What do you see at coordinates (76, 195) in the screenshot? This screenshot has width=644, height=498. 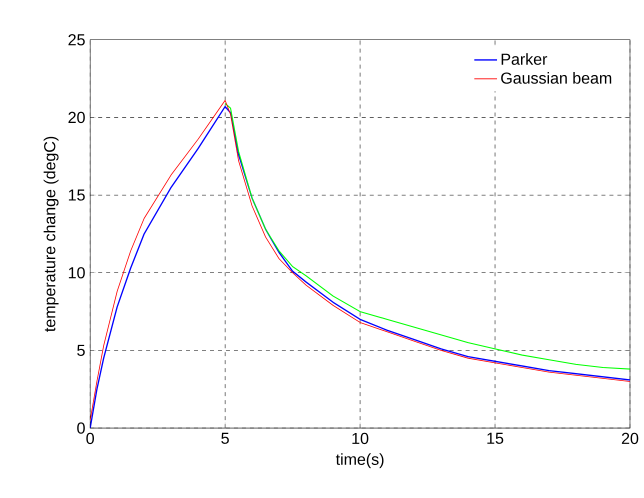 I see `y-tick-label: 15` at bounding box center [76, 195].